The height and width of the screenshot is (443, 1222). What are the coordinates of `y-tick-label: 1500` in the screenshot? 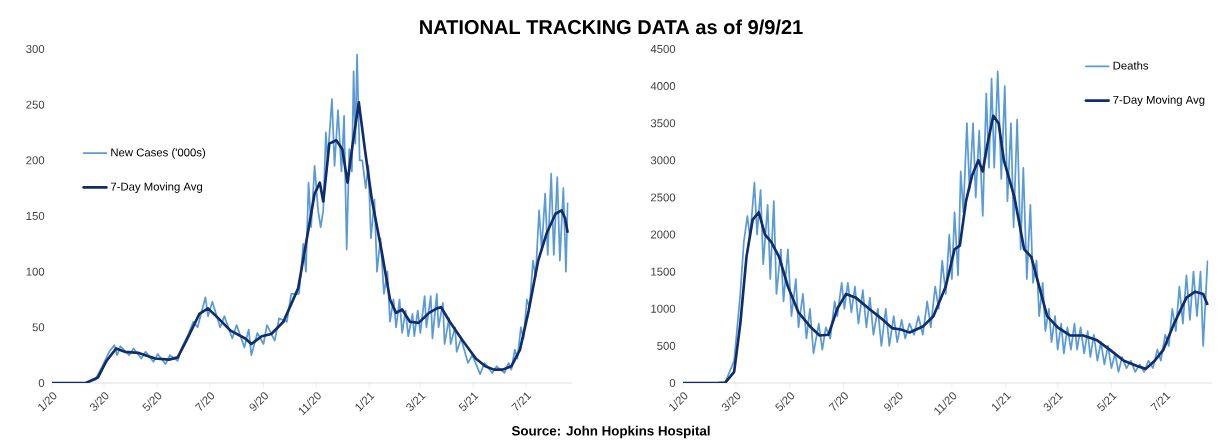 It's located at (663, 271).